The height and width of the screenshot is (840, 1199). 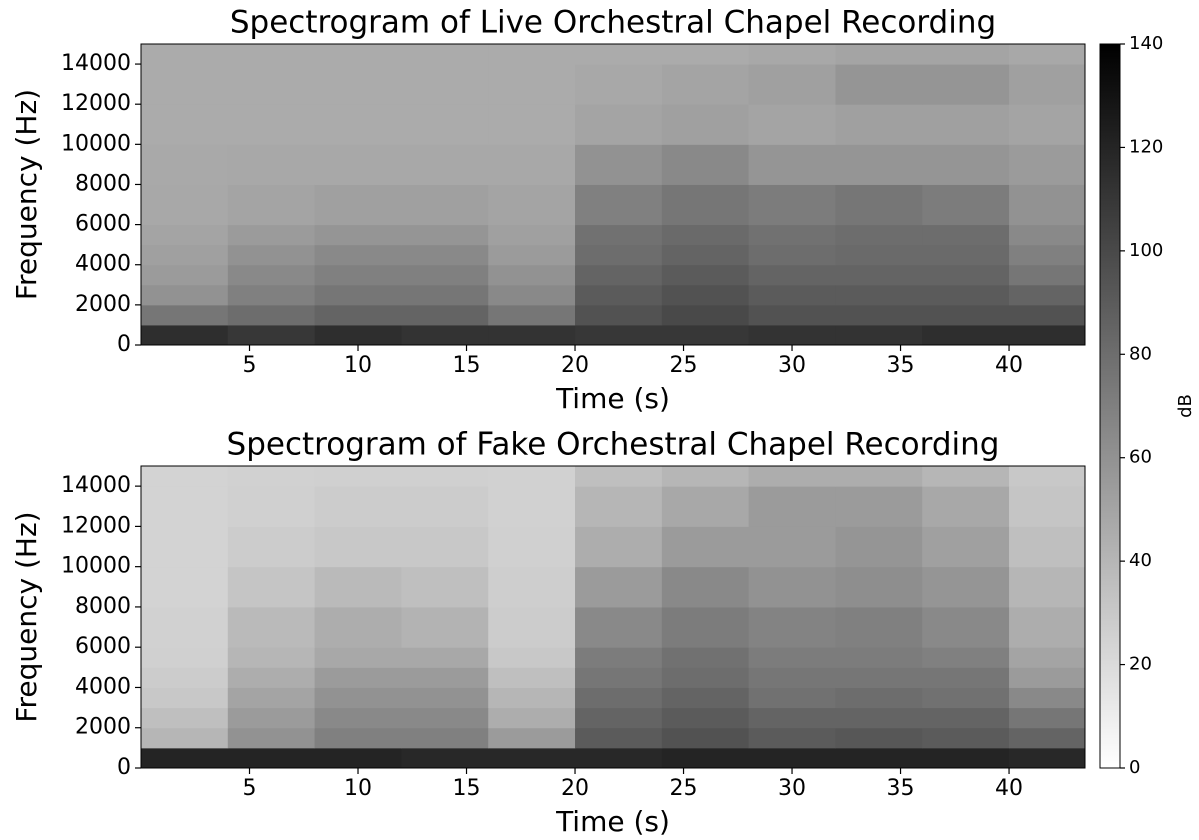 I want to click on y-tick-label: 0, so click(x=124, y=344).